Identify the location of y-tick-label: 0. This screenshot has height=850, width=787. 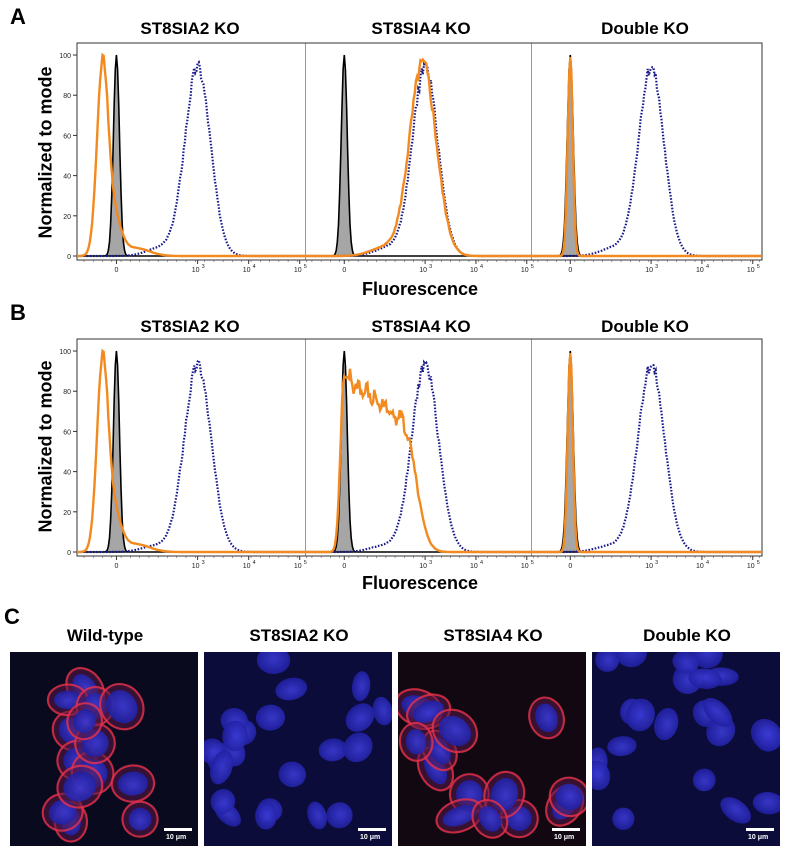
(69, 553).